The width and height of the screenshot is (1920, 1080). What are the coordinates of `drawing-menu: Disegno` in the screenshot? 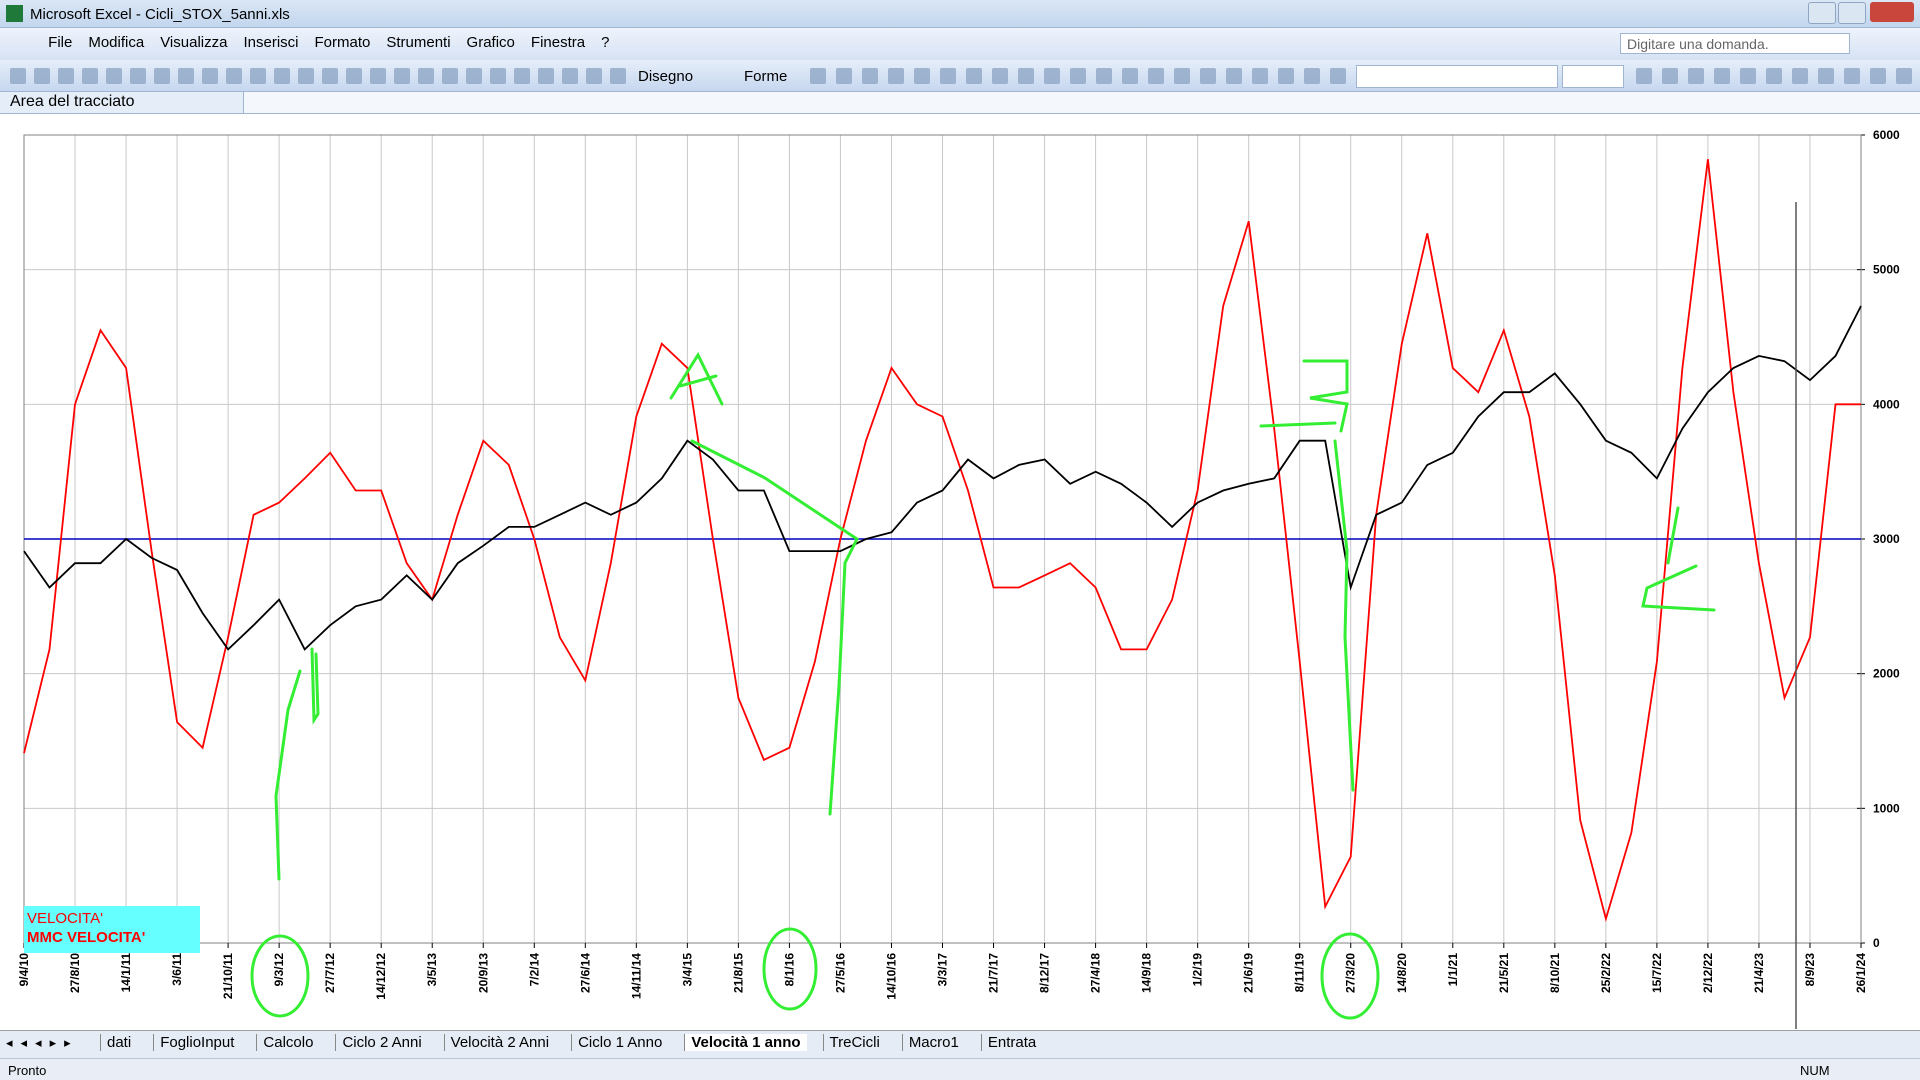 It's located at (666, 76).